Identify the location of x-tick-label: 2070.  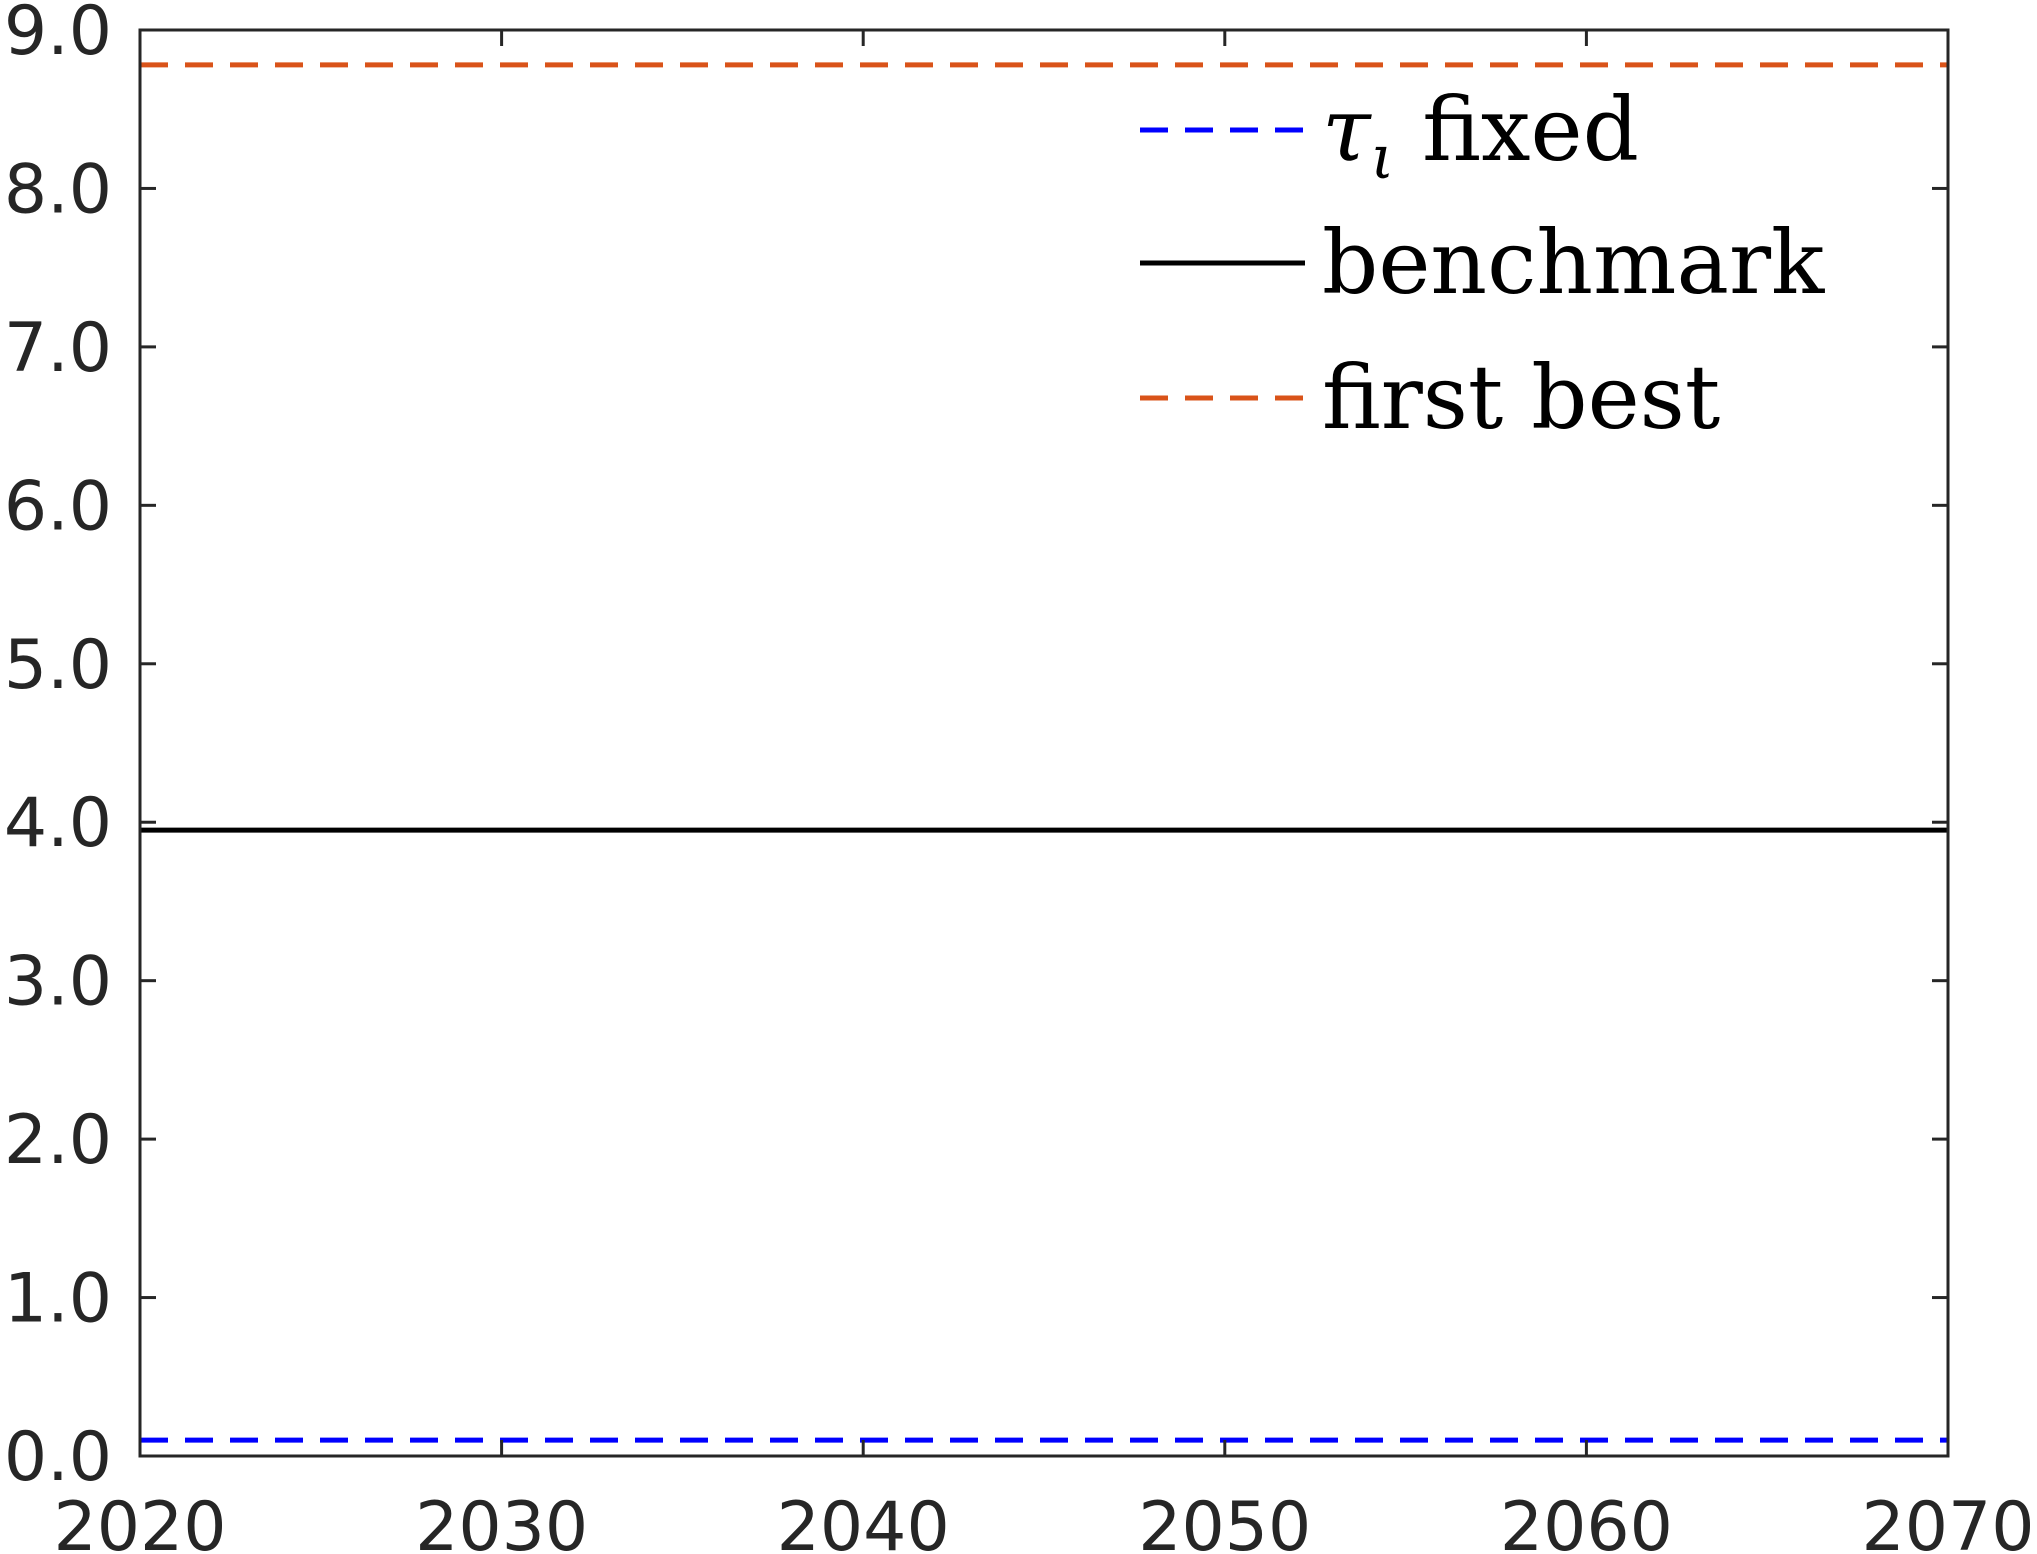
(1947, 1521).